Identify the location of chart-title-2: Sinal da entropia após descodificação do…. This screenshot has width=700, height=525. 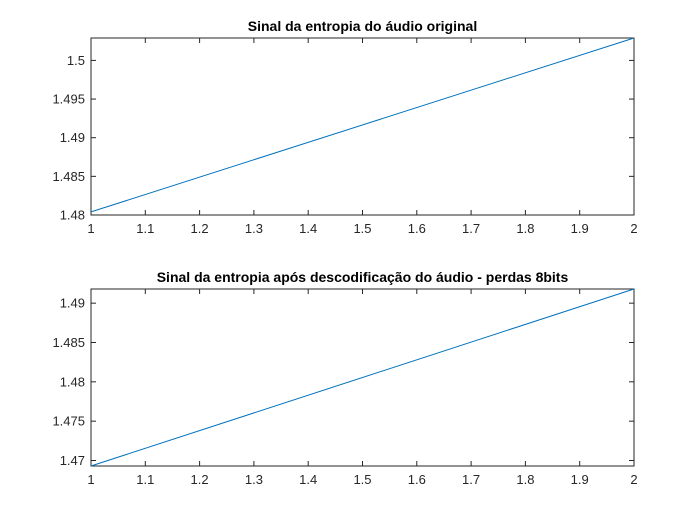
(363, 277).